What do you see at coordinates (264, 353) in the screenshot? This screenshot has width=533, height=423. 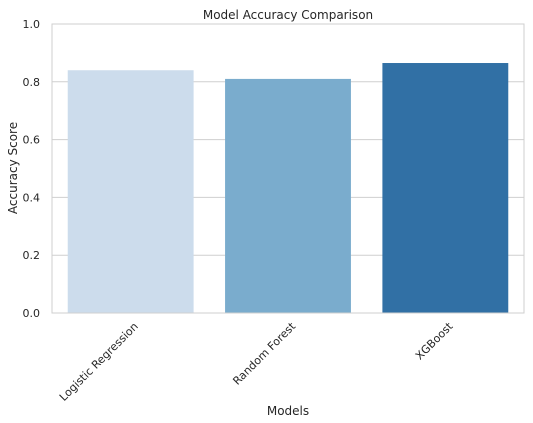 I see `x-tick-label: Random Forest` at bounding box center [264, 353].